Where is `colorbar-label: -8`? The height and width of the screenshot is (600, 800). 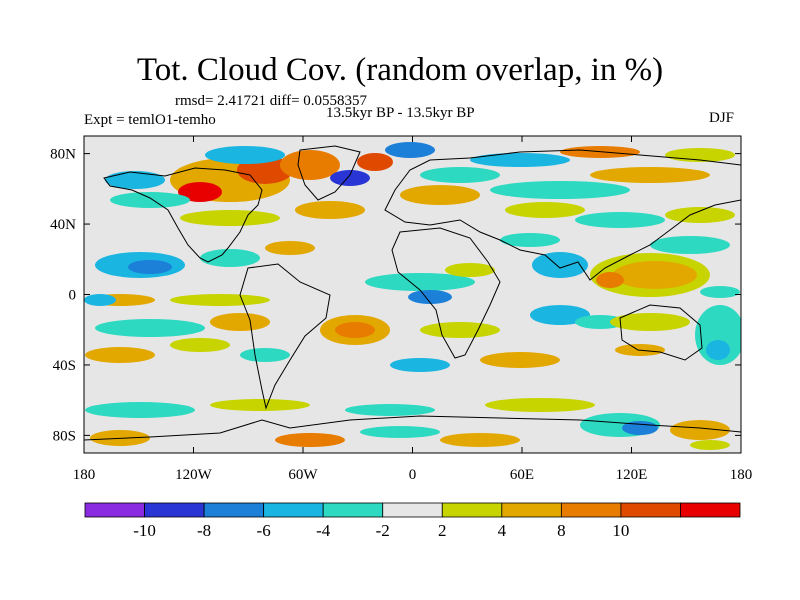
colorbar-label: -8 is located at coordinates (204, 530).